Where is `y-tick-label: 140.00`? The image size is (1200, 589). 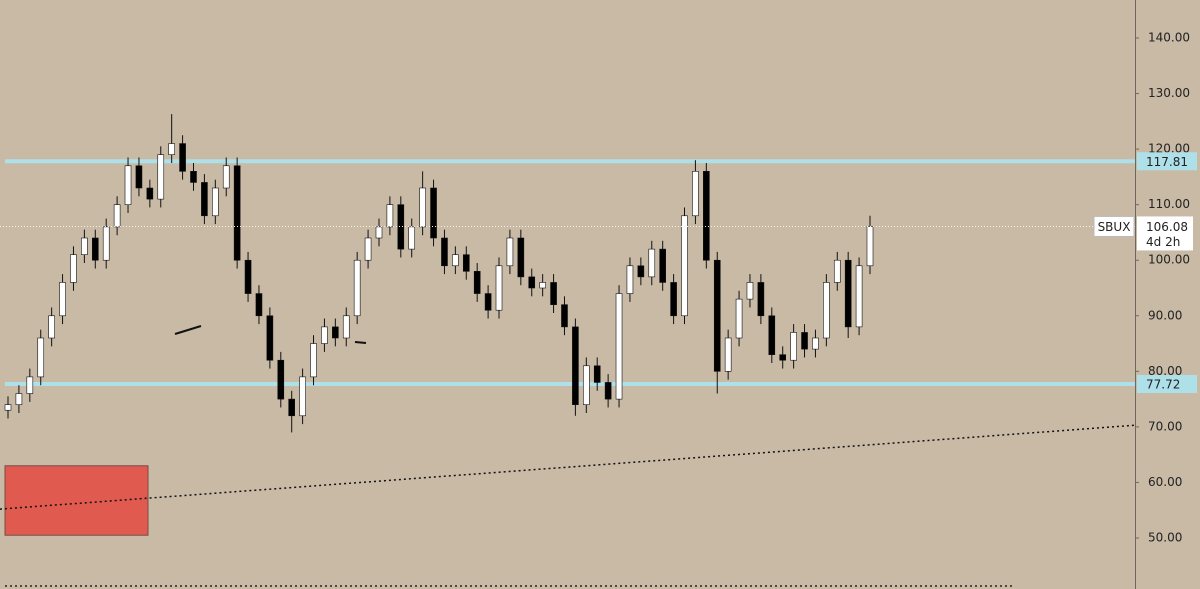 y-tick-label: 140.00 is located at coordinates (1169, 38).